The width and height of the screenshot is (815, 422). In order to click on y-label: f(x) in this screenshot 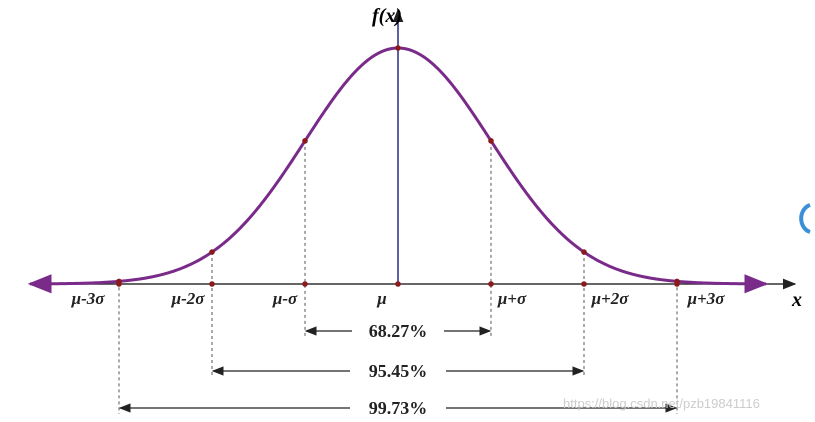, I will do `click(387, 16)`.